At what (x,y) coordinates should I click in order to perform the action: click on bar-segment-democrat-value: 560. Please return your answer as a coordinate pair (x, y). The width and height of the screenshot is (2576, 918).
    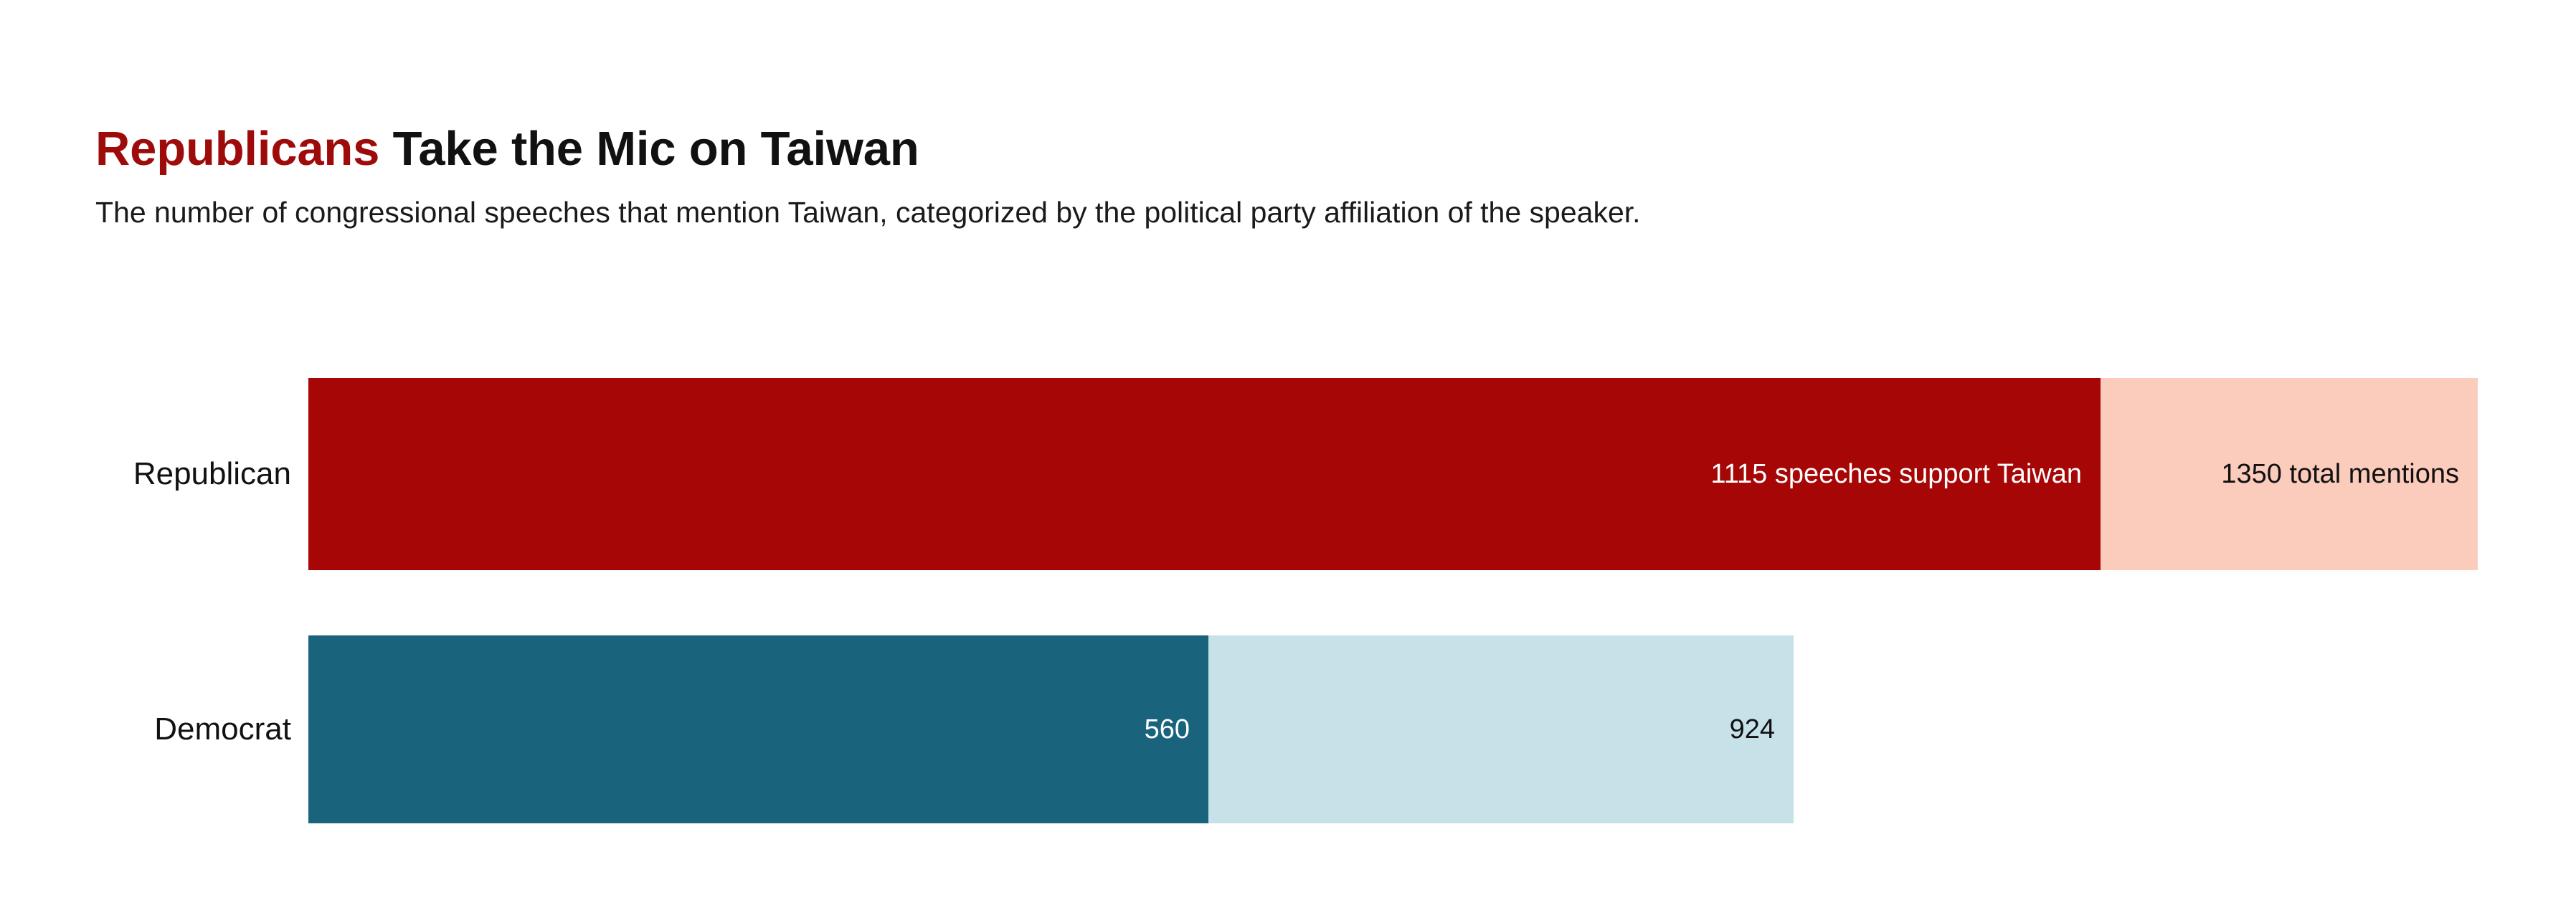
    Looking at the image, I should click on (758, 729).